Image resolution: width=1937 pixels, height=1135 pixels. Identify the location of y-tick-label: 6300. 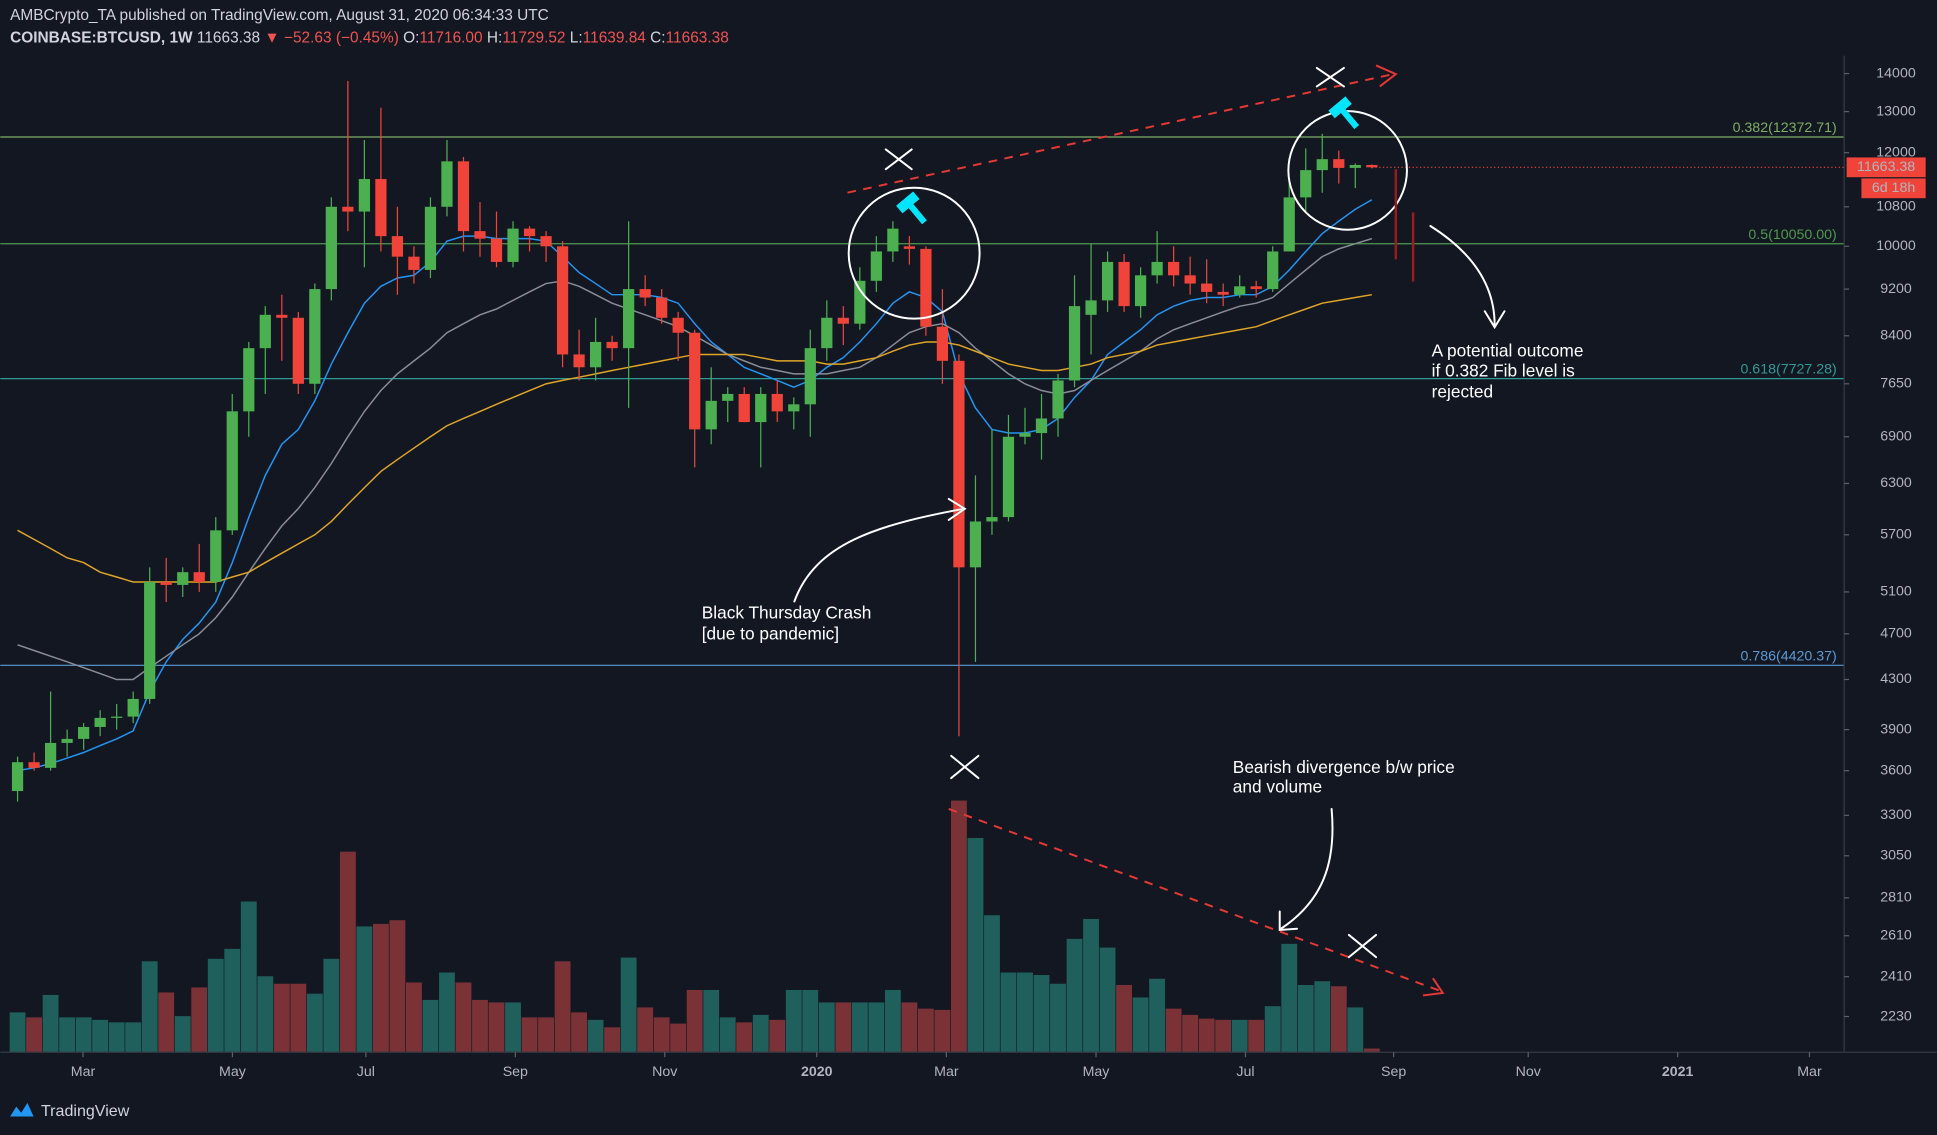
(1896, 483).